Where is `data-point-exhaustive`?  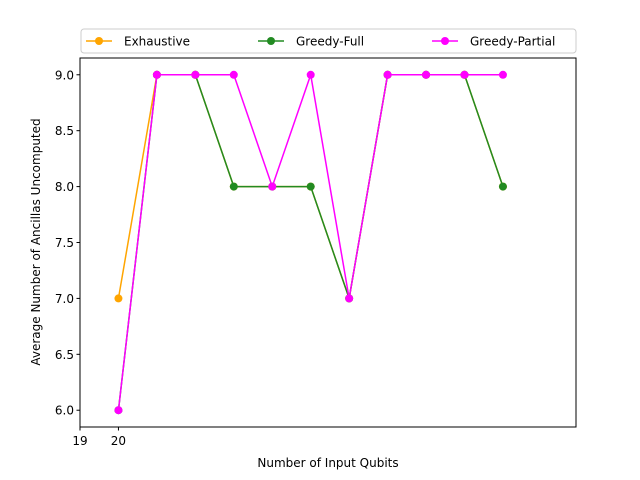 data-point-exhaustive is located at coordinates (118, 298).